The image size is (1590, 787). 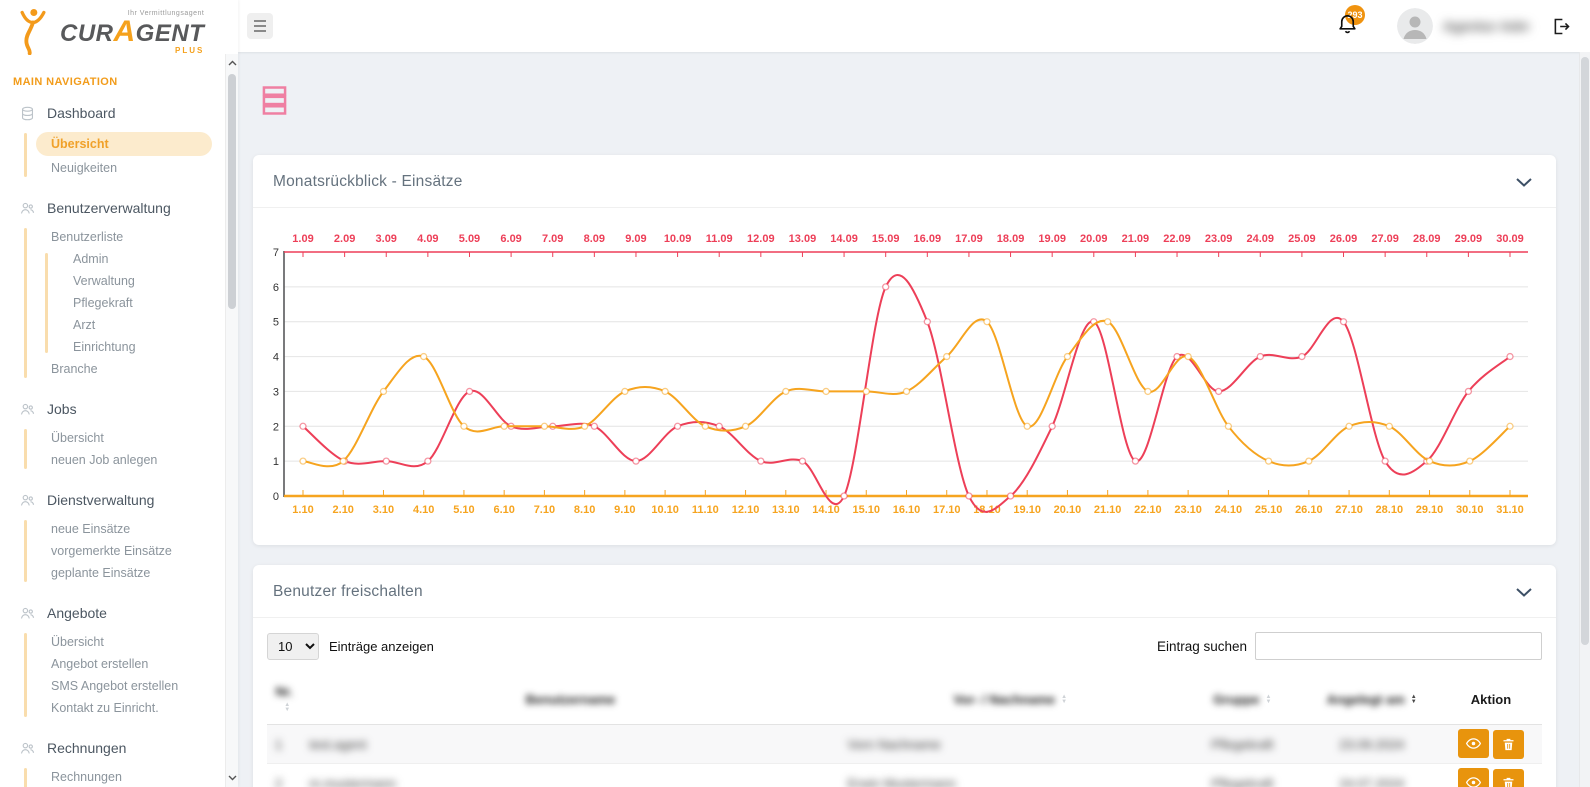 What do you see at coordinates (104, 281) in the screenshot?
I see `sidebar-subitem-verwaltung: Verwaltung` at bounding box center [104, 281].